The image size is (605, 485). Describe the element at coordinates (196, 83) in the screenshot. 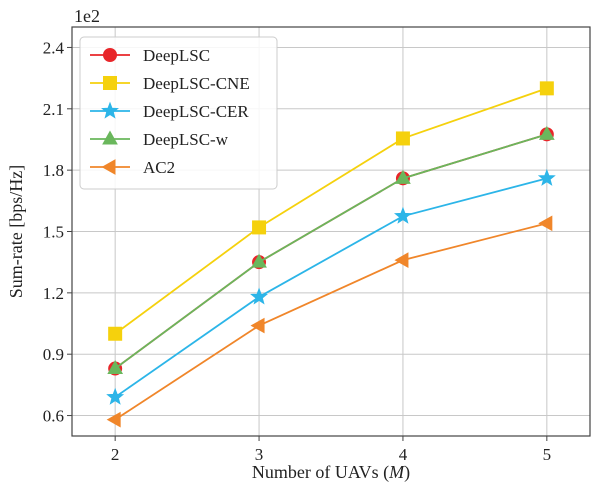

I see `legend-label: DeepLSC-CNE` at that location.